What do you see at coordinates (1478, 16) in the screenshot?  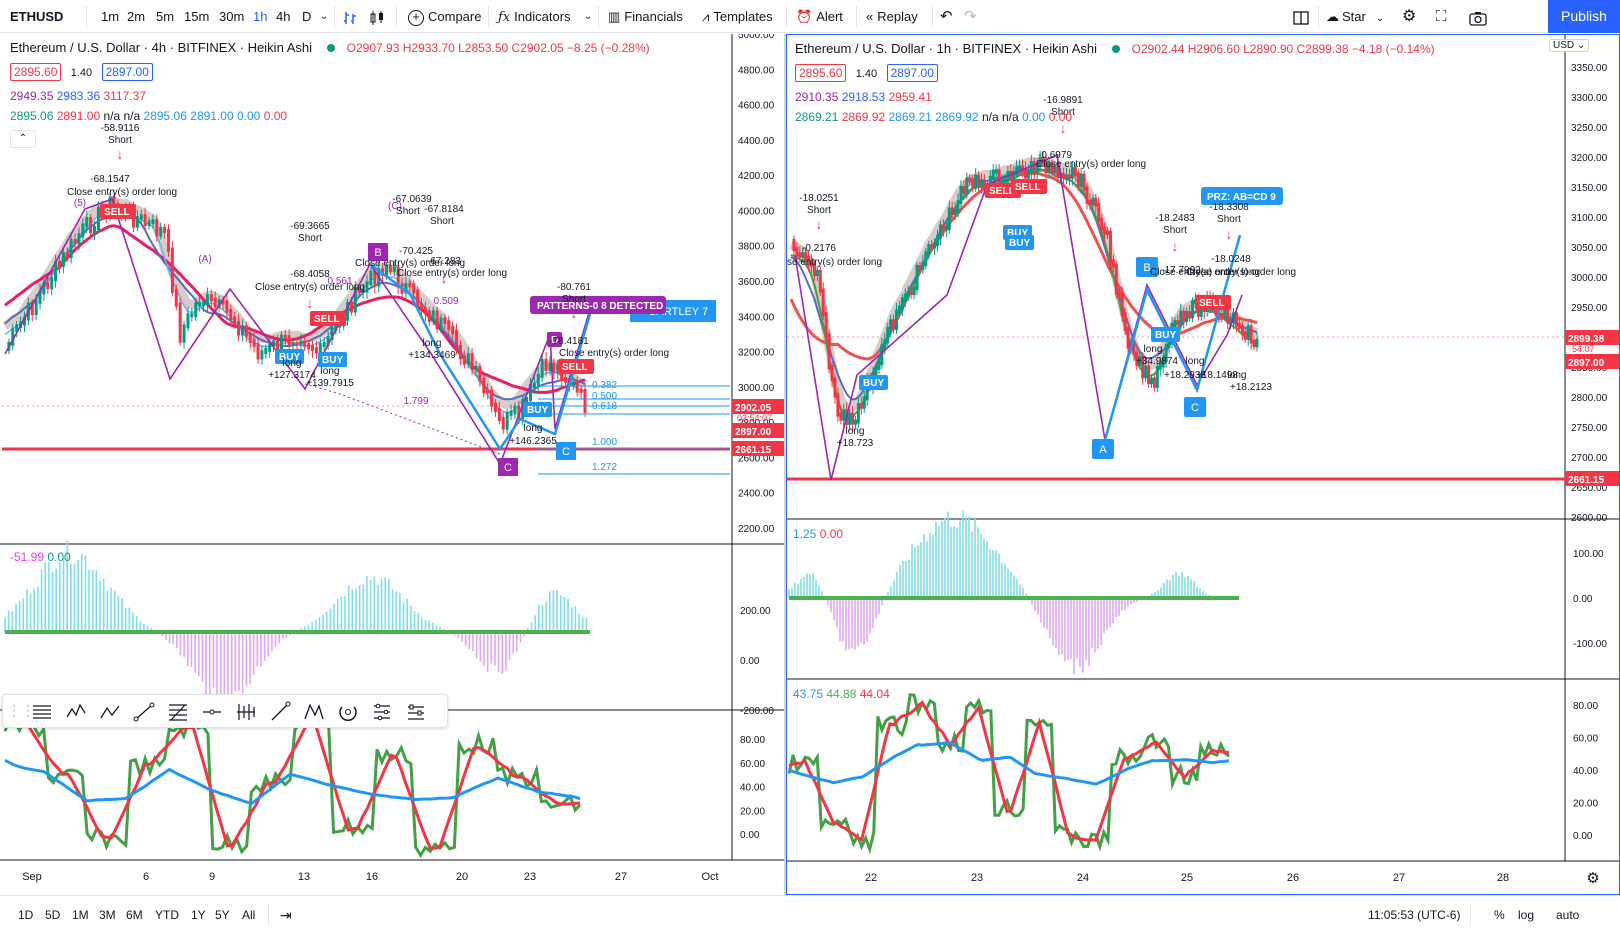 I see `camera-icon` at bounding box center [1478, 16].